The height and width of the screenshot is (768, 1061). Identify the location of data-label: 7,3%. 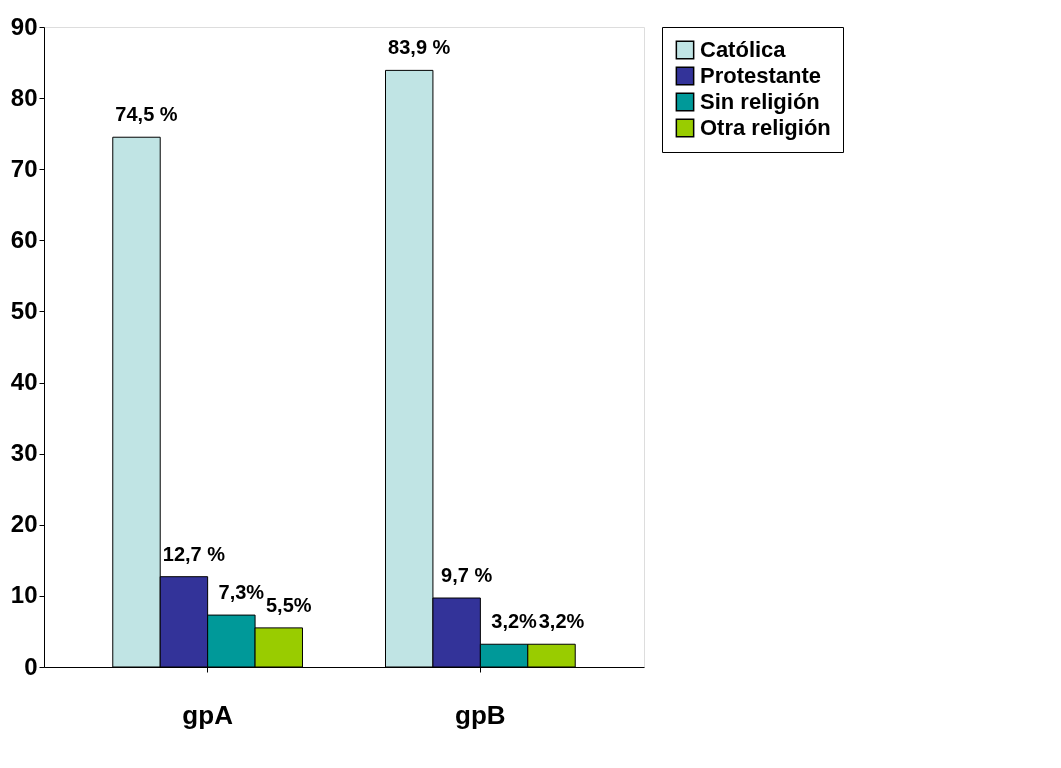
(241, 592).